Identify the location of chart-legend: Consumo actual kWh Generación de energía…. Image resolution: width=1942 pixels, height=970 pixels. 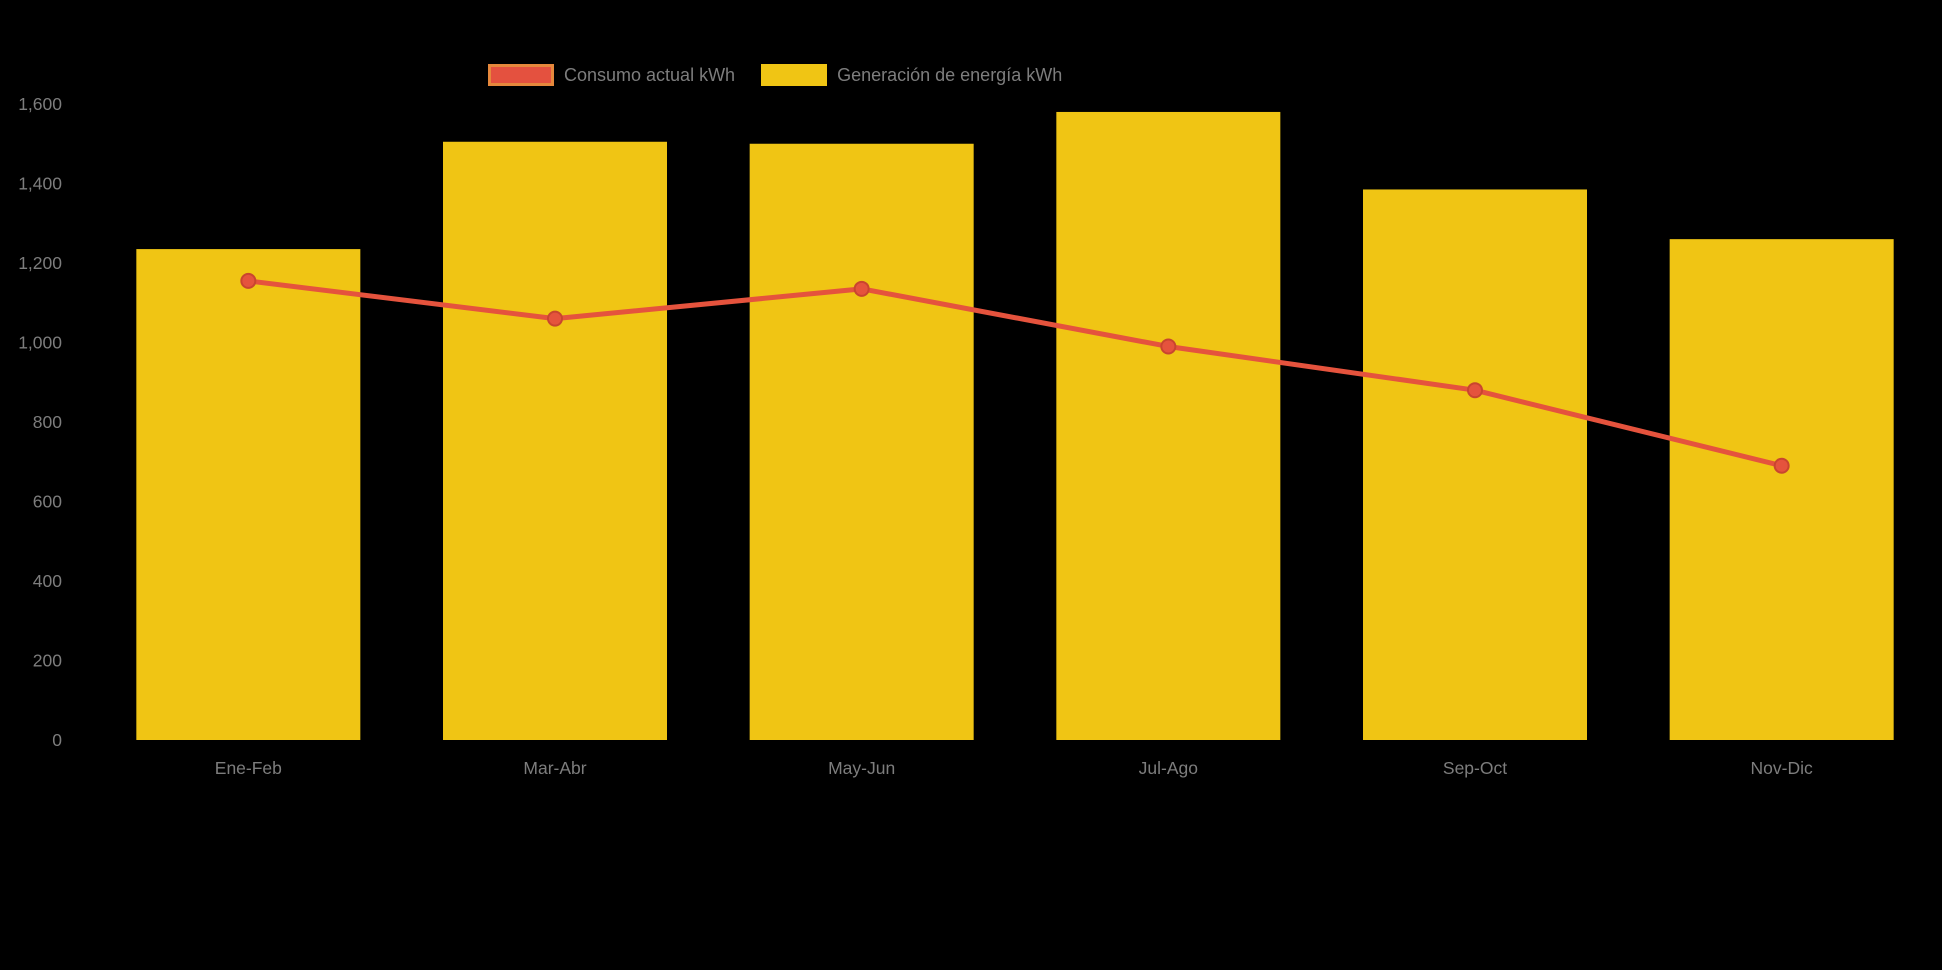
(775, 75).